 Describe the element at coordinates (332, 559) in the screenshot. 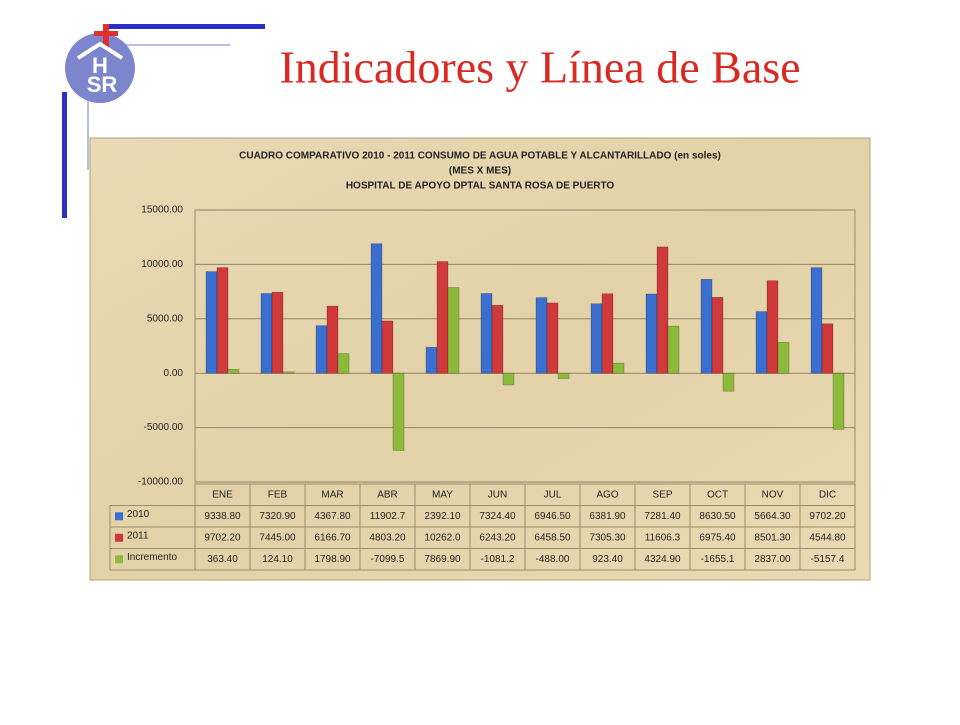

I see `table-cell: 1798.90` at that location.